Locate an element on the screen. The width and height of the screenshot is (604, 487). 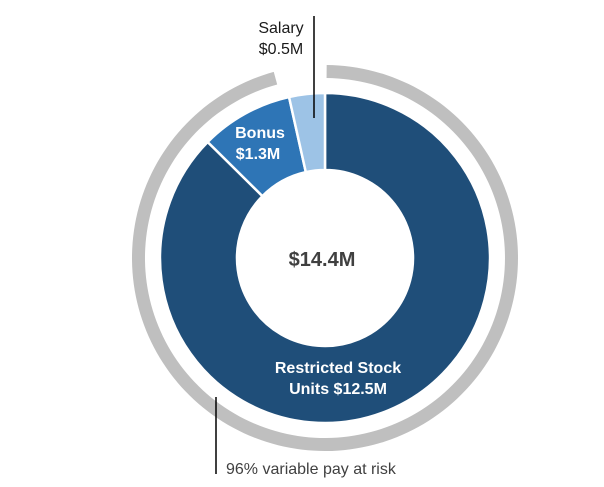
rsu-label-line1: Restricted Stock is located at coordinates (338, 368).